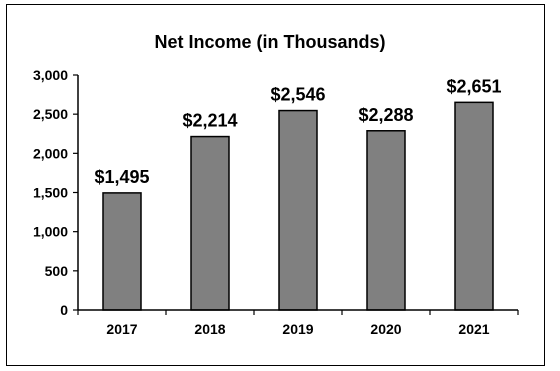  I want to click on y-tick-label: 500, so click(57, 271).